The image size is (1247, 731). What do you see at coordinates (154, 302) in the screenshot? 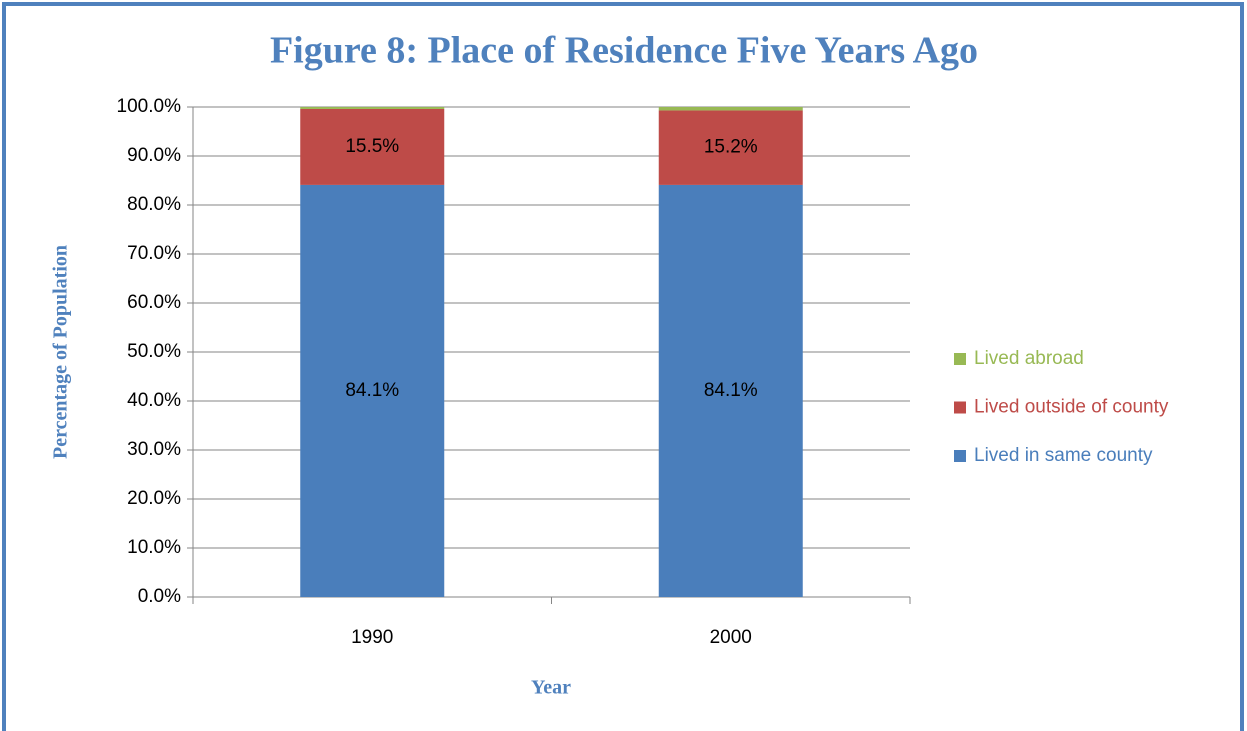
I see `y-tick-label: 60.0%` at bounding box center [154, 302].